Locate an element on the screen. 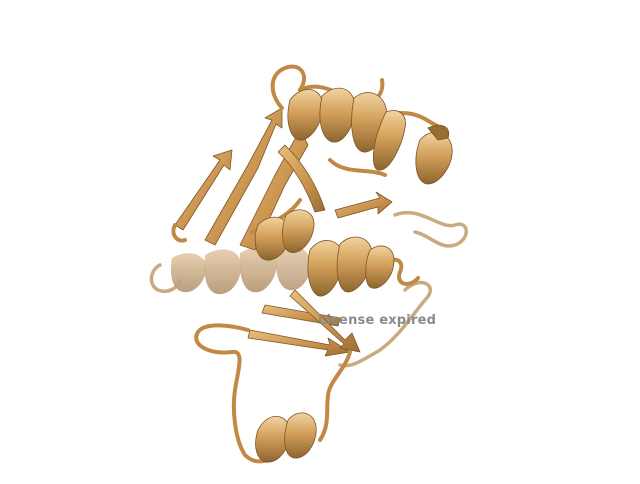 This screenshot has width=640, height=484. helix-mid-left is located at coordinates (284, 235).